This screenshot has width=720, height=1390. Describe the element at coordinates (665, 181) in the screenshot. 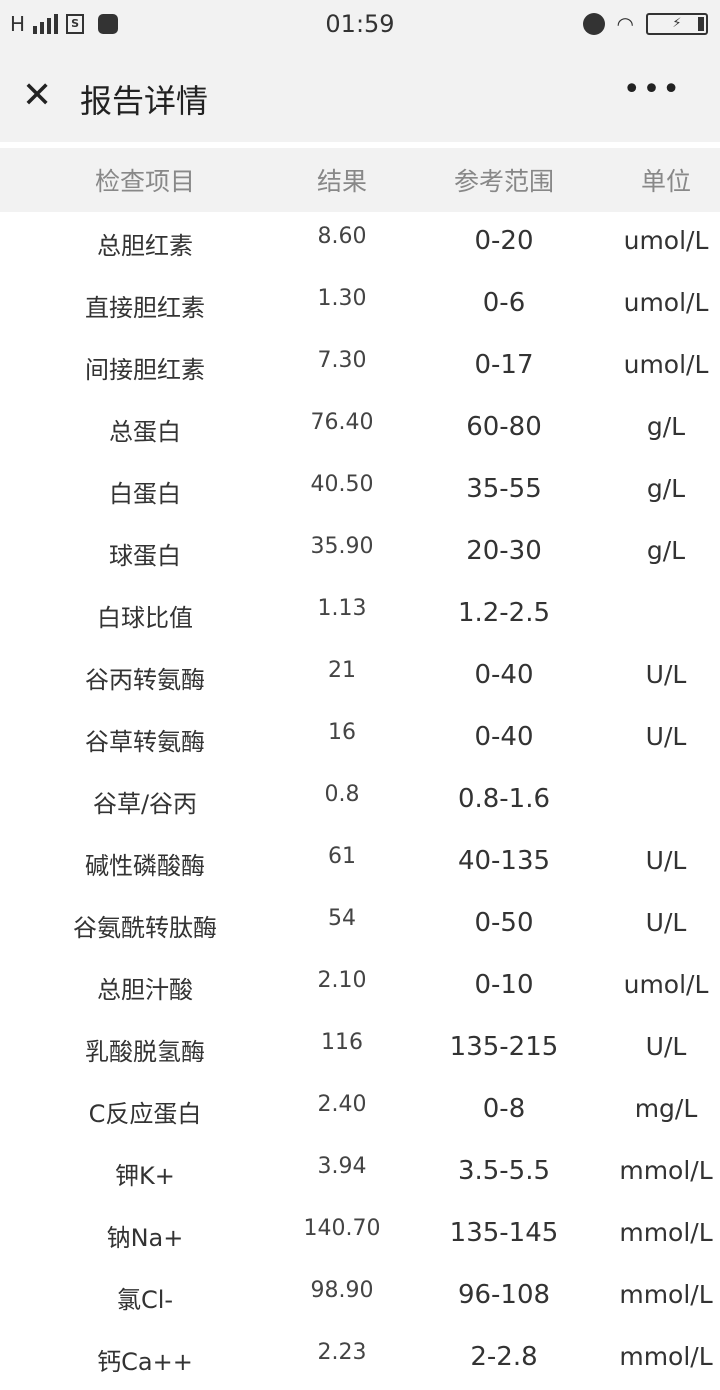

I see `header-unit: 单位` at that location.